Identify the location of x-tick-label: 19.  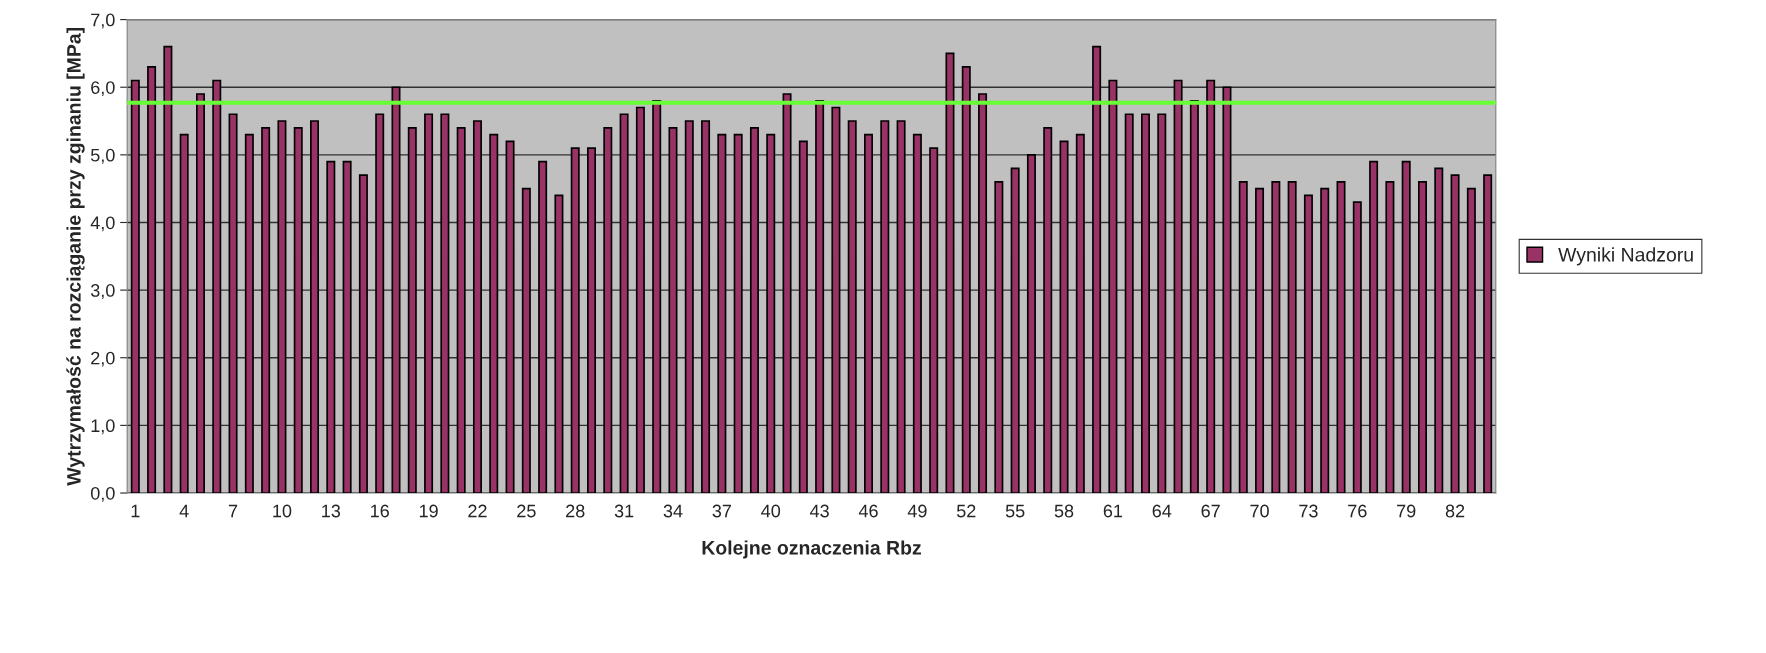
(428, 511).